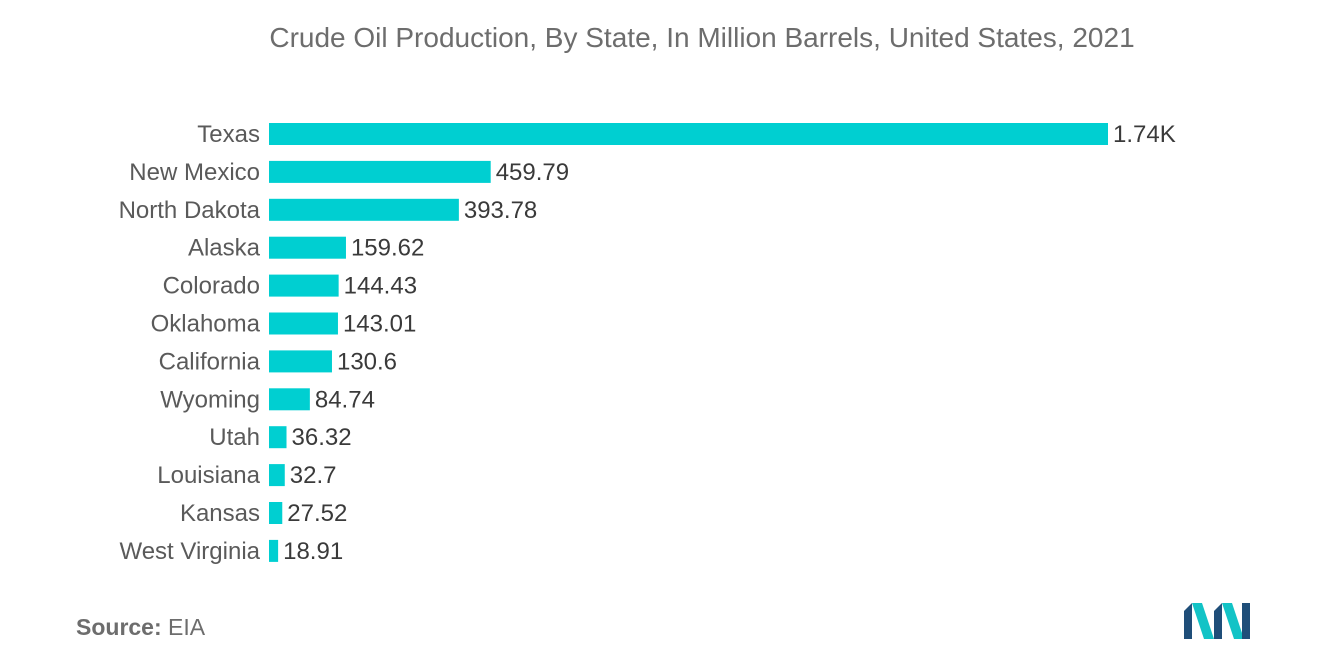 The image size is (1320, 665). What do you see at coordinates (228, 134) in the screenshot?
I see `category-label: Texas` at bounding box center [228, 134].